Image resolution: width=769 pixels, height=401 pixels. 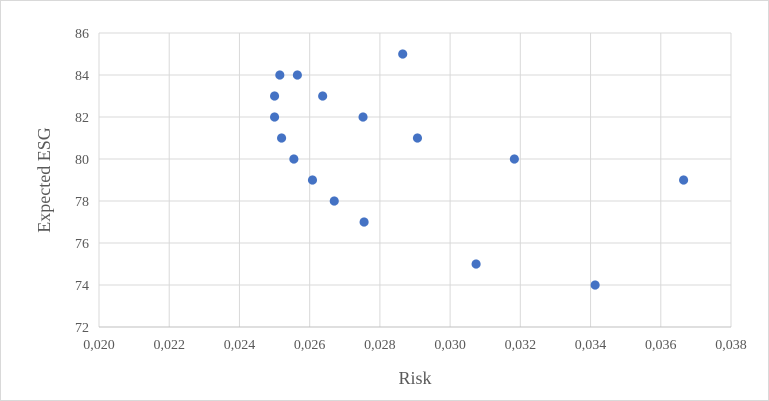 What do you see at coordinates (82, 160) in the screenshot?
I see `y-tick-label: 80` at bounding box center [82, 160].